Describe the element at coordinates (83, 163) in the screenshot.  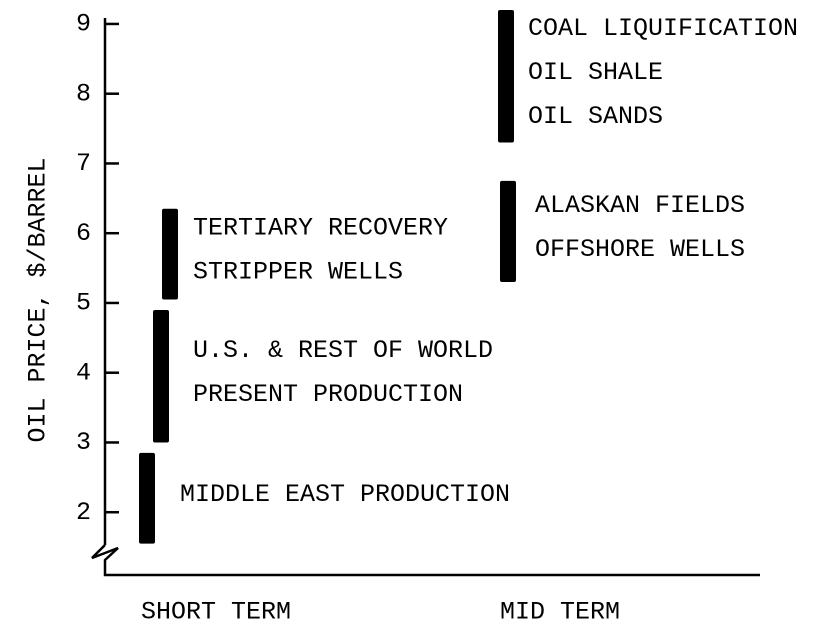
I see `y-tick-label: 7` at that location.